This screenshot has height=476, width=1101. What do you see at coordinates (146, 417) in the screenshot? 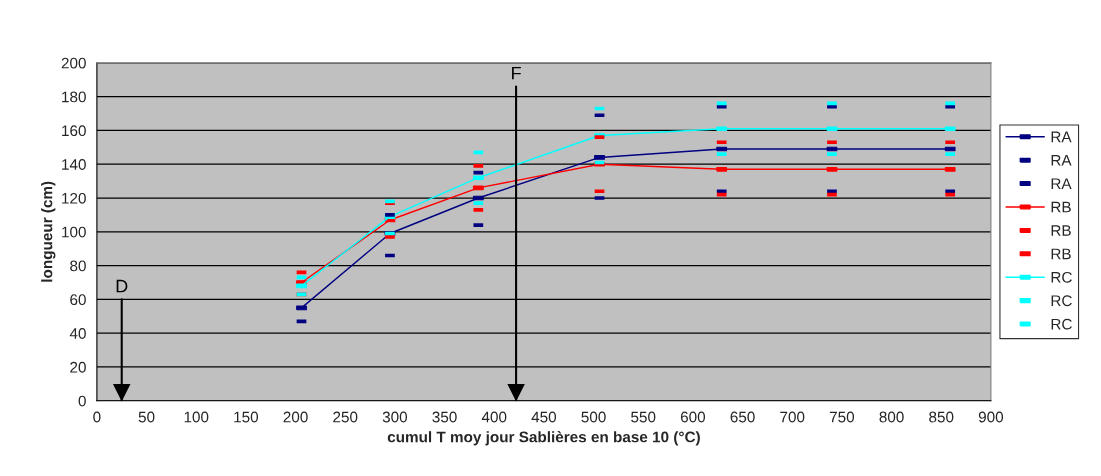
I see `x-tick-label: 50` at bounding box center [146, 417].